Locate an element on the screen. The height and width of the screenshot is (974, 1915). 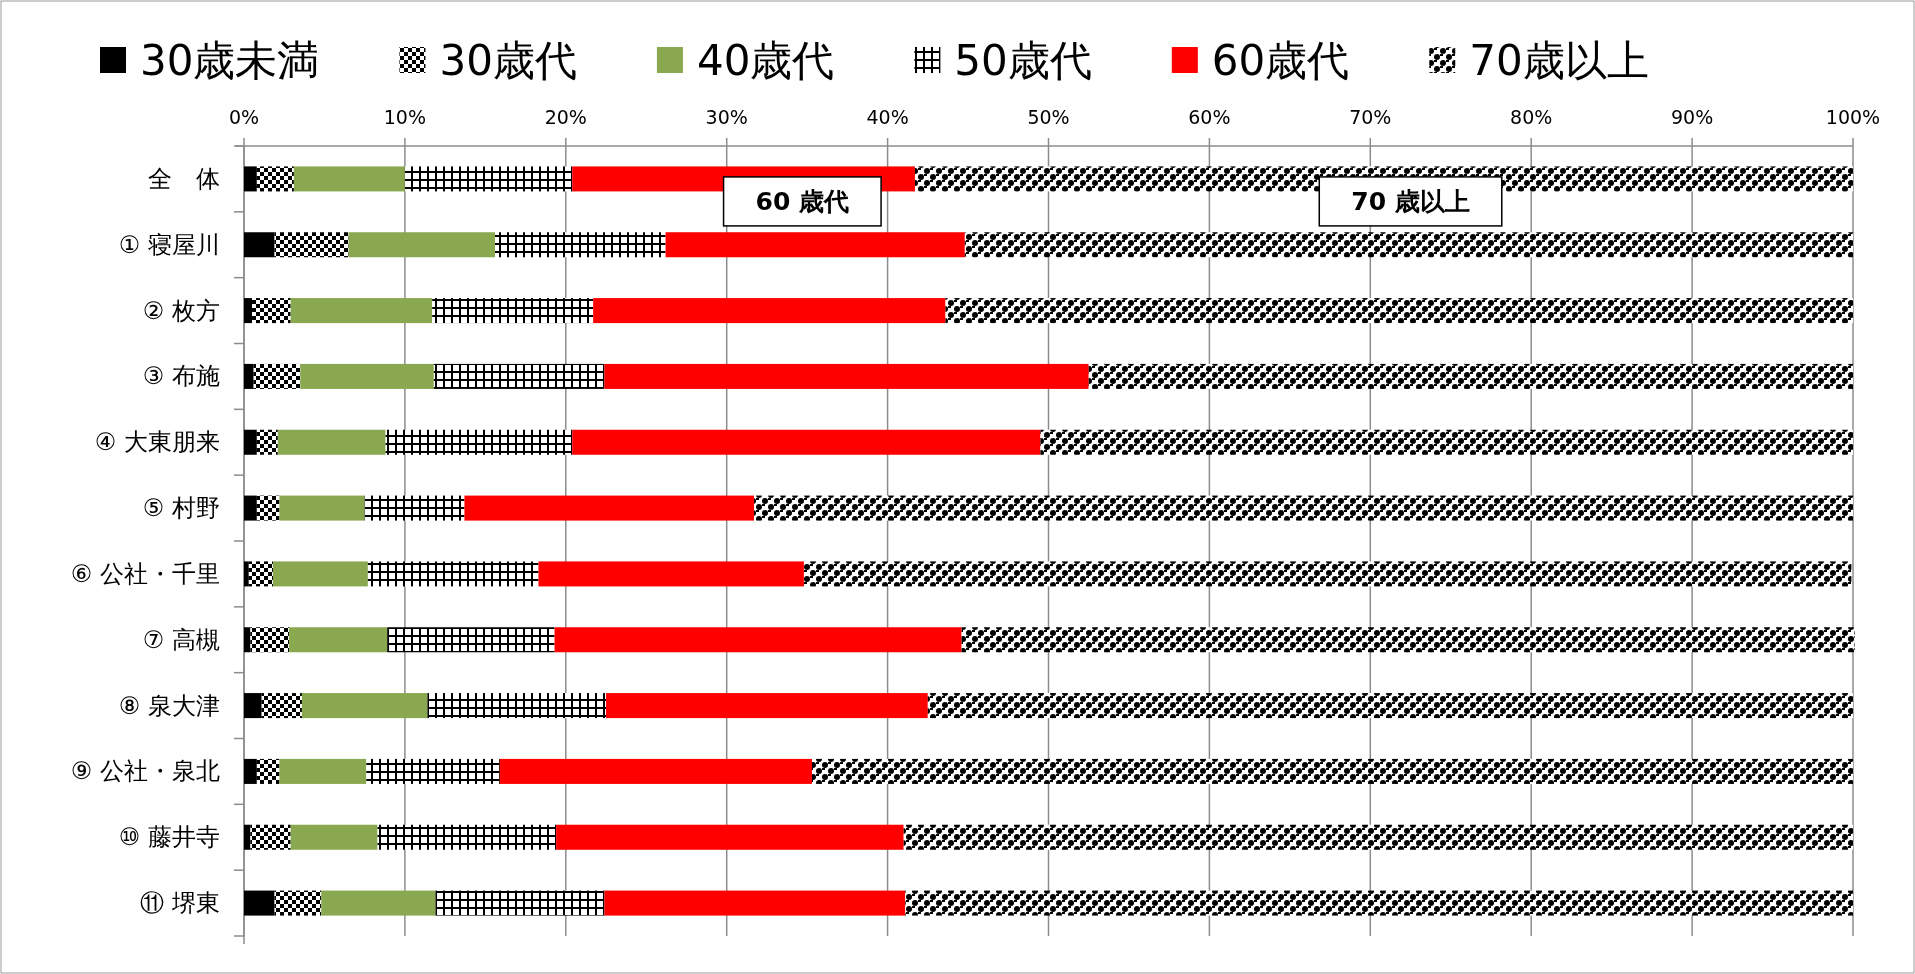
x-tick-label: 30% is located at coordinates (726, 117).